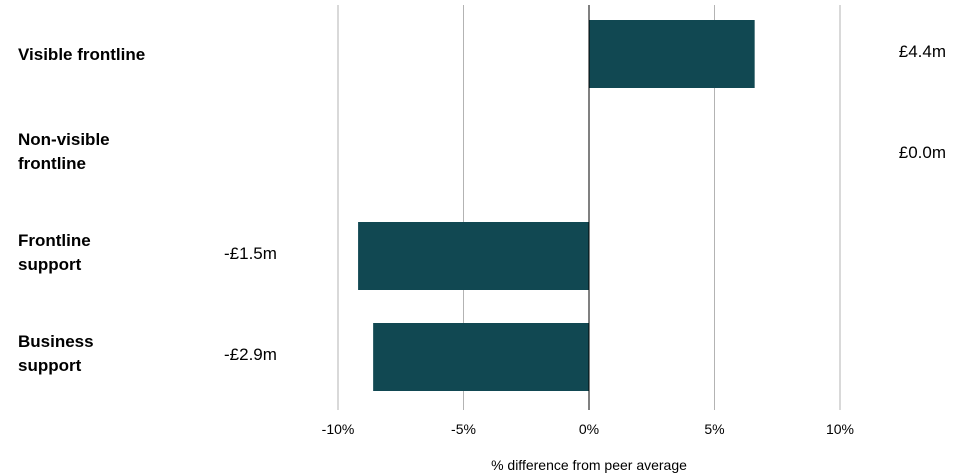 The image size is (969, 475). What do you see at coordinates (589, 429) in the screenshot?
I see `x-tick-label: 0%` at bounding box center [589, 429].